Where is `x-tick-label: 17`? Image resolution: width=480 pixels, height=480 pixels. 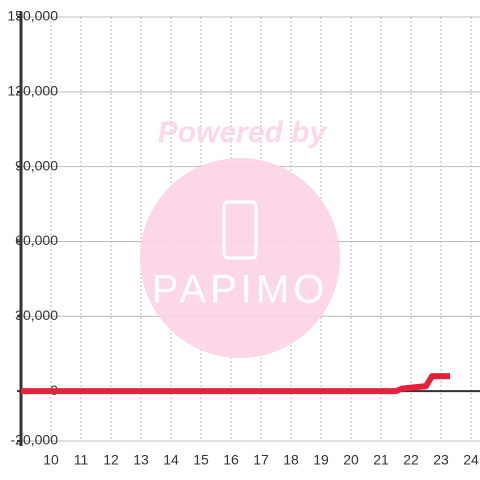
x-tick-label: 17 is located at coordinates (261, 460).